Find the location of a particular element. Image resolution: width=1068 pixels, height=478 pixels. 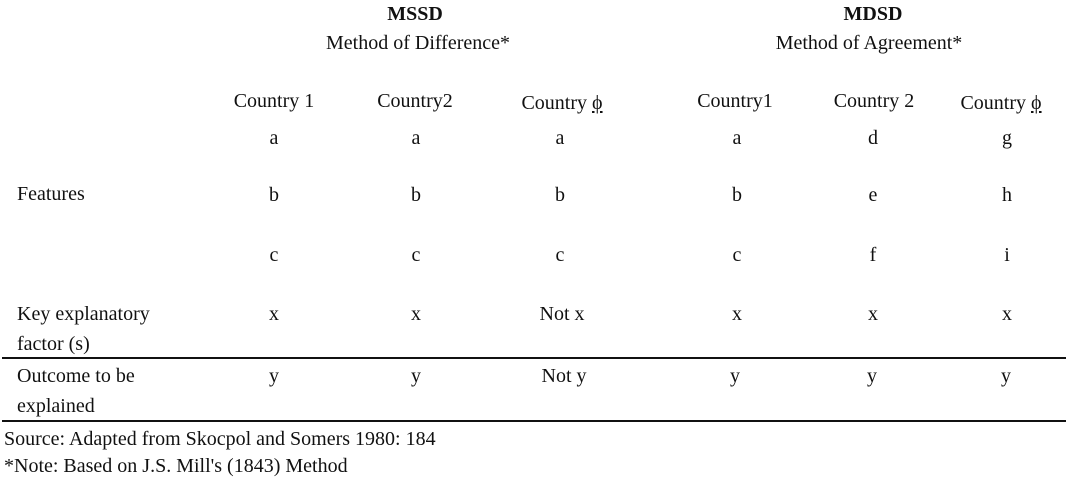

table-cell: d is located at coordinates (873, 138).